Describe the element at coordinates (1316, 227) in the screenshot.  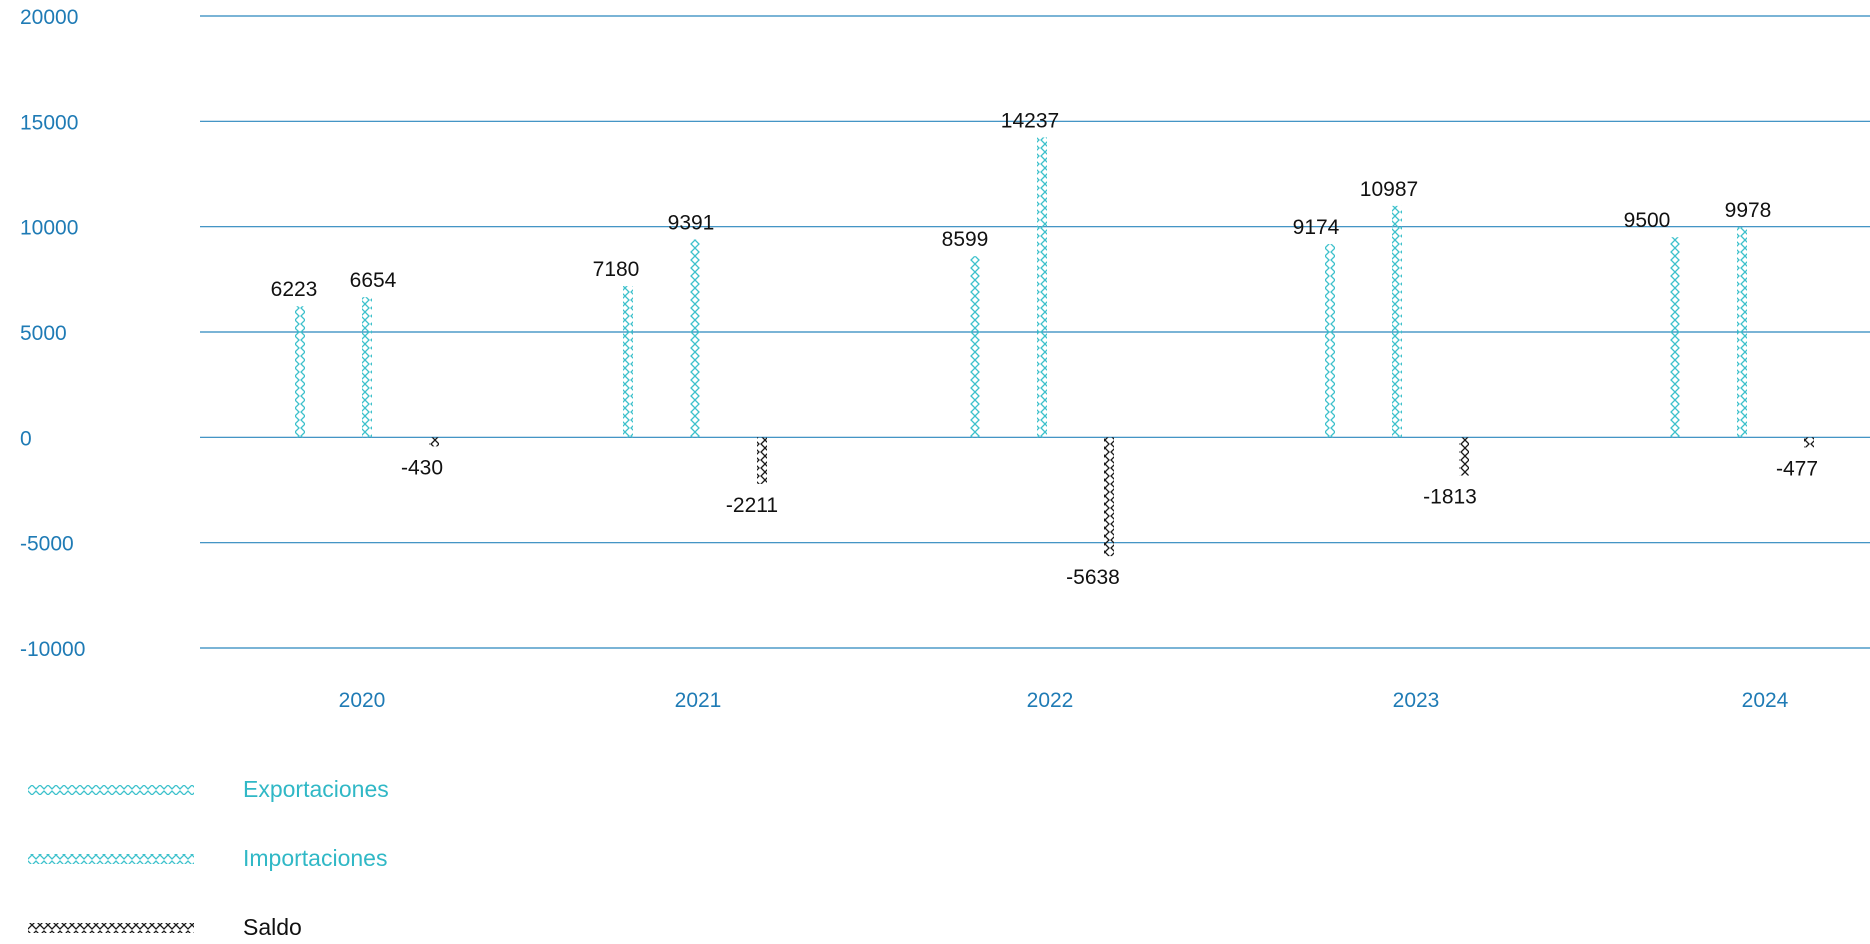
I see `data-label: 9174` at that location.